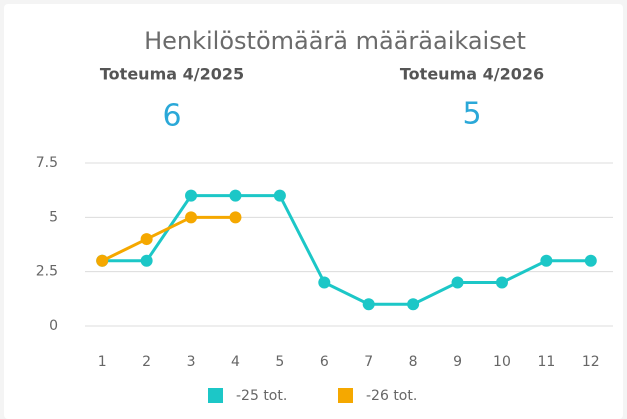 The height and width of the screenshot is (419, 627). What do you see at coordinates (191, 362) in the screenshot?
I see `x-tick-label: 3` at bounding box center [191, 362].